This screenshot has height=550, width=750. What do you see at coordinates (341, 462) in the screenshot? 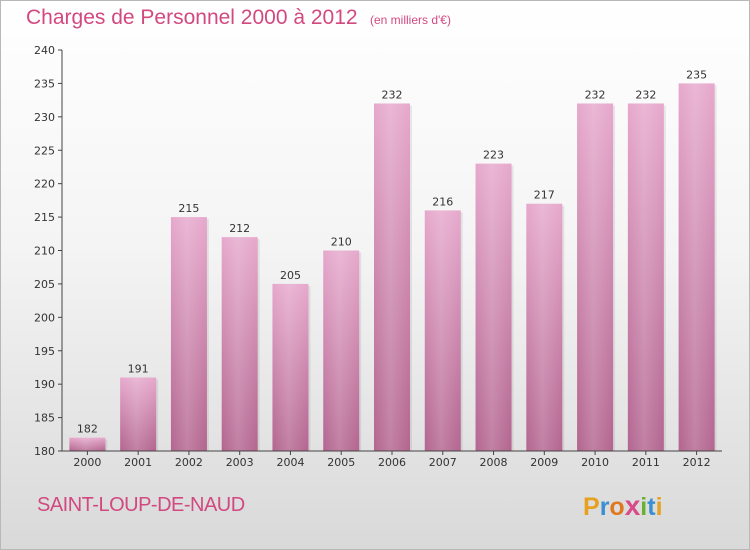
I see `x-tick-label: 2005` at bounding box center [341, 462].